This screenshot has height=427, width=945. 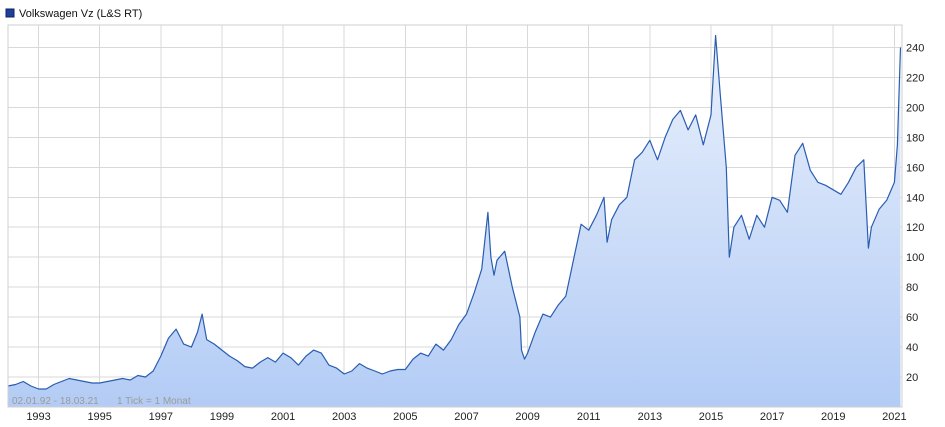 I want to click on y-tick-label: 200, so click(x=915, y=108).